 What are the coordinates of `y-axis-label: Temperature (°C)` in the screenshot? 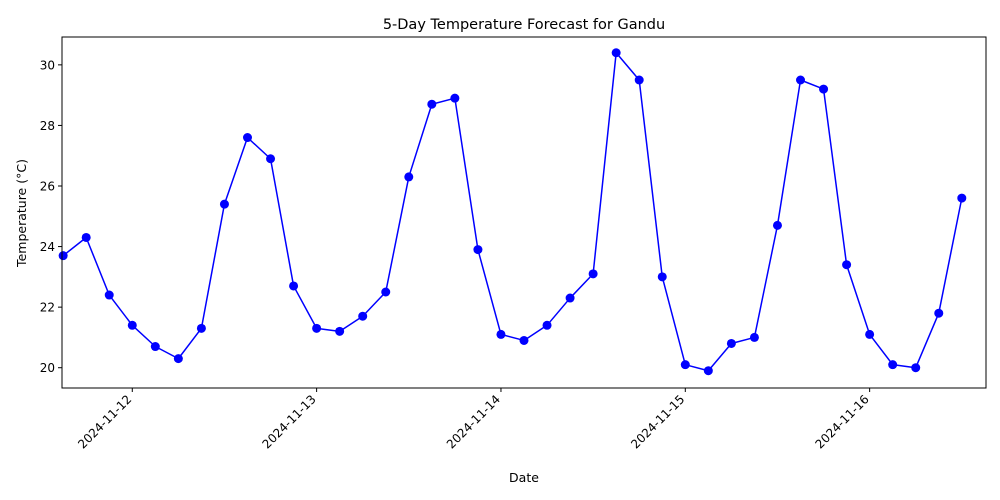 It's located at (21, 213).